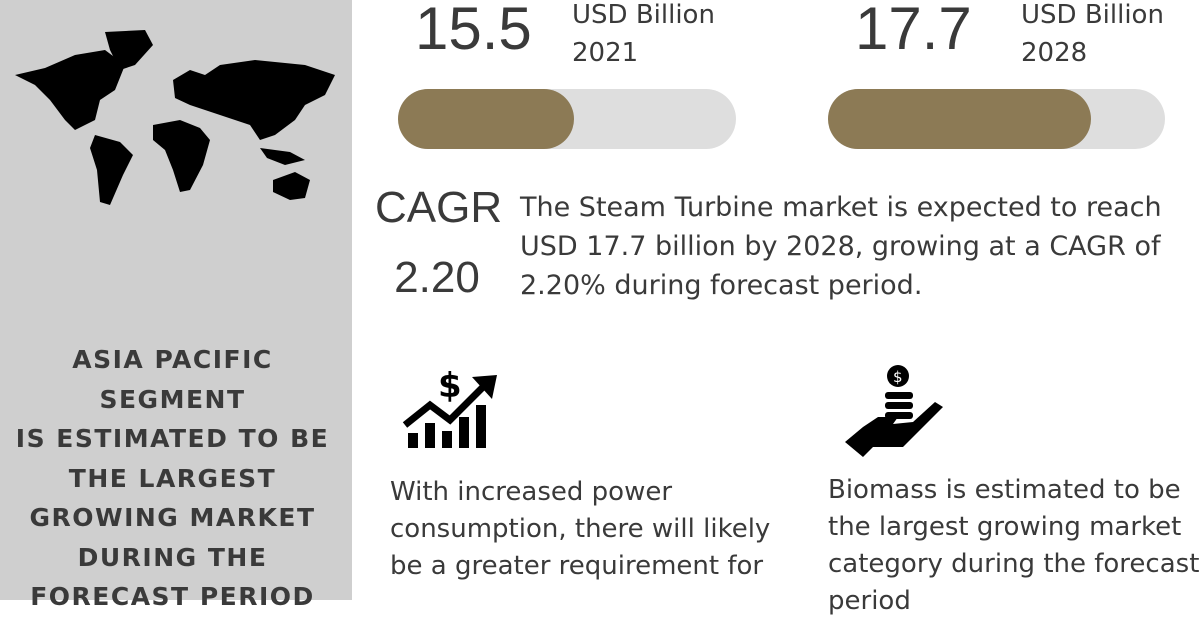  Describe the element at coordinates (439, 207) in the screenshot. I see `cagr-label: CAGR` at that location.